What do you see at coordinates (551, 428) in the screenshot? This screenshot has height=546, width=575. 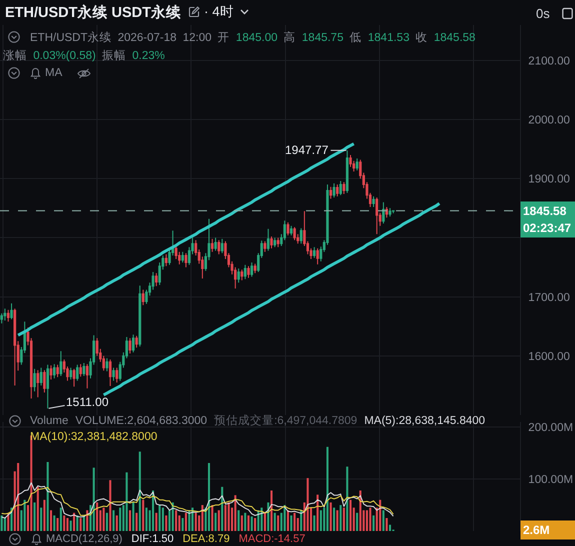 I see `y-tick-label: 200.00M` at bounding box center [551, 428].